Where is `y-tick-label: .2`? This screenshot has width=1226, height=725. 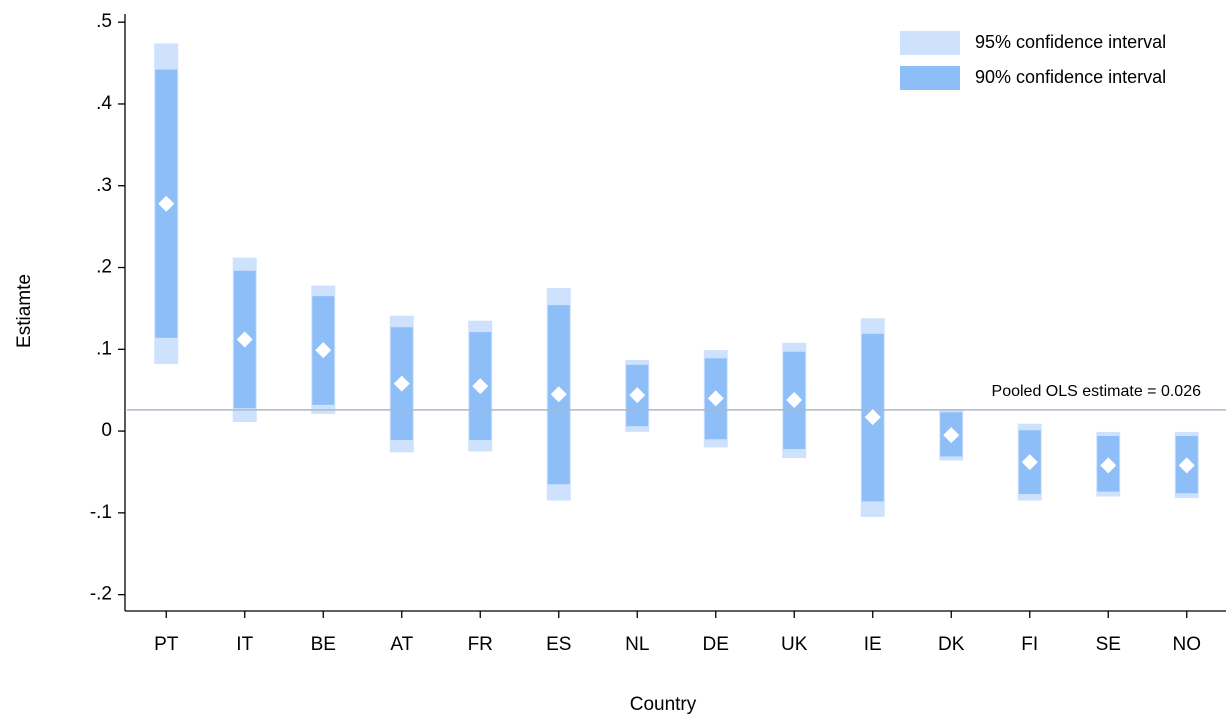 y-tick-label: .2 is located at coordinates (104, 267).